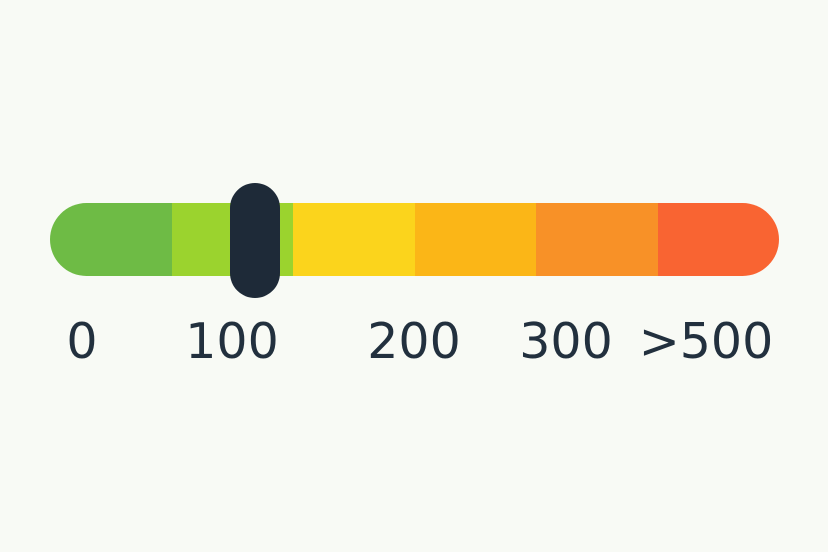 The height and width of the screenshot is (552, 828). Describe the element at coordinates (475, 239) in the screenshot. I see `track-segment-amber` at that location.